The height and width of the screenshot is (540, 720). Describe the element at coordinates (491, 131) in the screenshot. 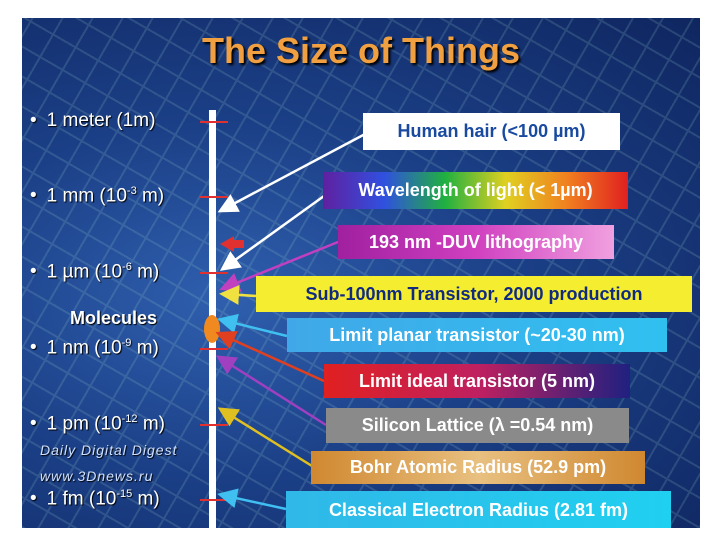

I see `size-label: Human hair (<100 µm)` at that location.